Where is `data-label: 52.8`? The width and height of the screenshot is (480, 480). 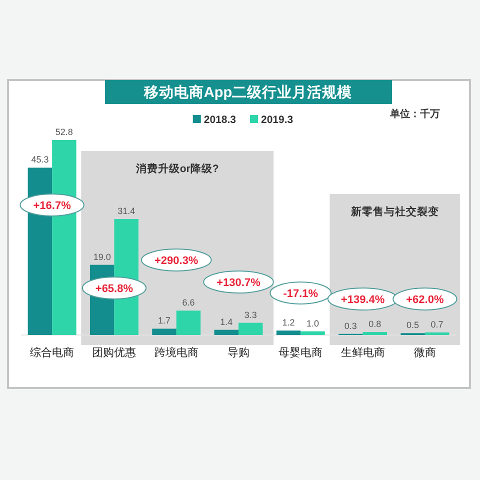
data-label: 52.8 is located at coordinates (64, 132).